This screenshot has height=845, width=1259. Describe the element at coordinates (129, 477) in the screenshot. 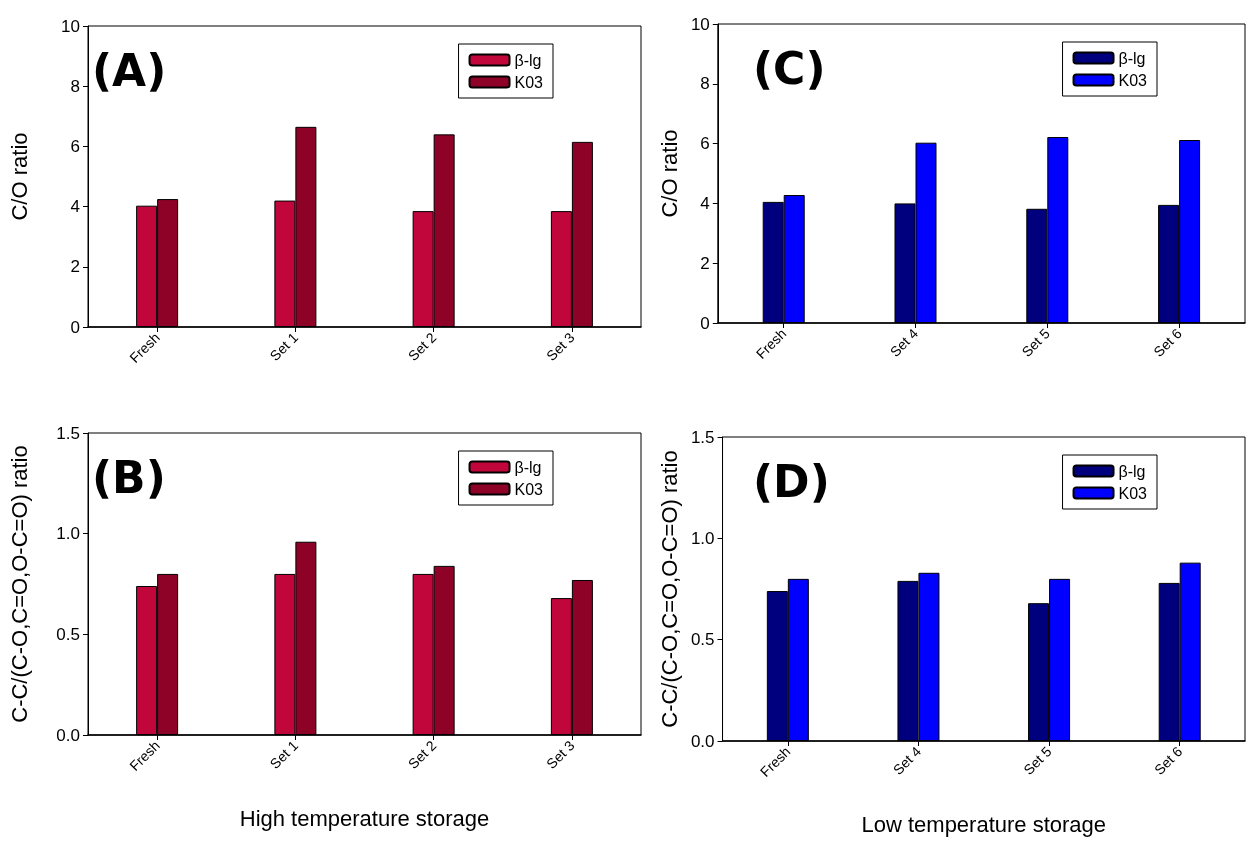

I see `annotation: (B)` at that location.